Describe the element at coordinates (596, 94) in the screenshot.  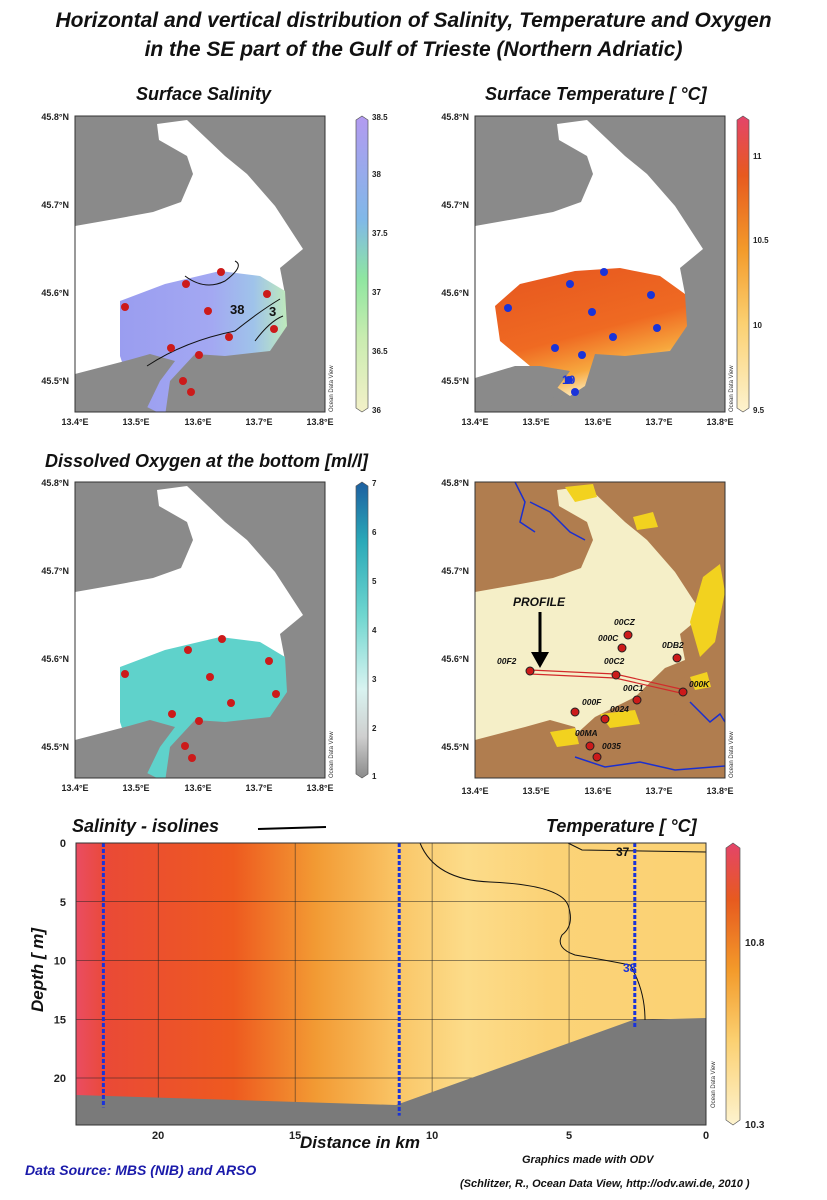
I see `title-surface-temperature: Surface Temperature [ °C]` at that location.